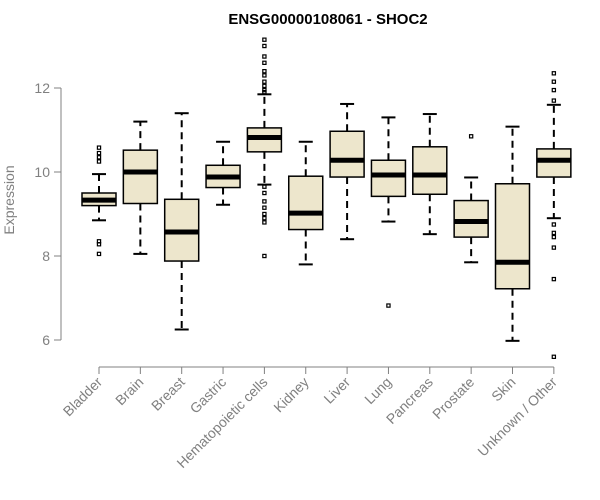  Describe the element at coordinates (181, 221) in the screenshot. I see `box-breast` at that location.